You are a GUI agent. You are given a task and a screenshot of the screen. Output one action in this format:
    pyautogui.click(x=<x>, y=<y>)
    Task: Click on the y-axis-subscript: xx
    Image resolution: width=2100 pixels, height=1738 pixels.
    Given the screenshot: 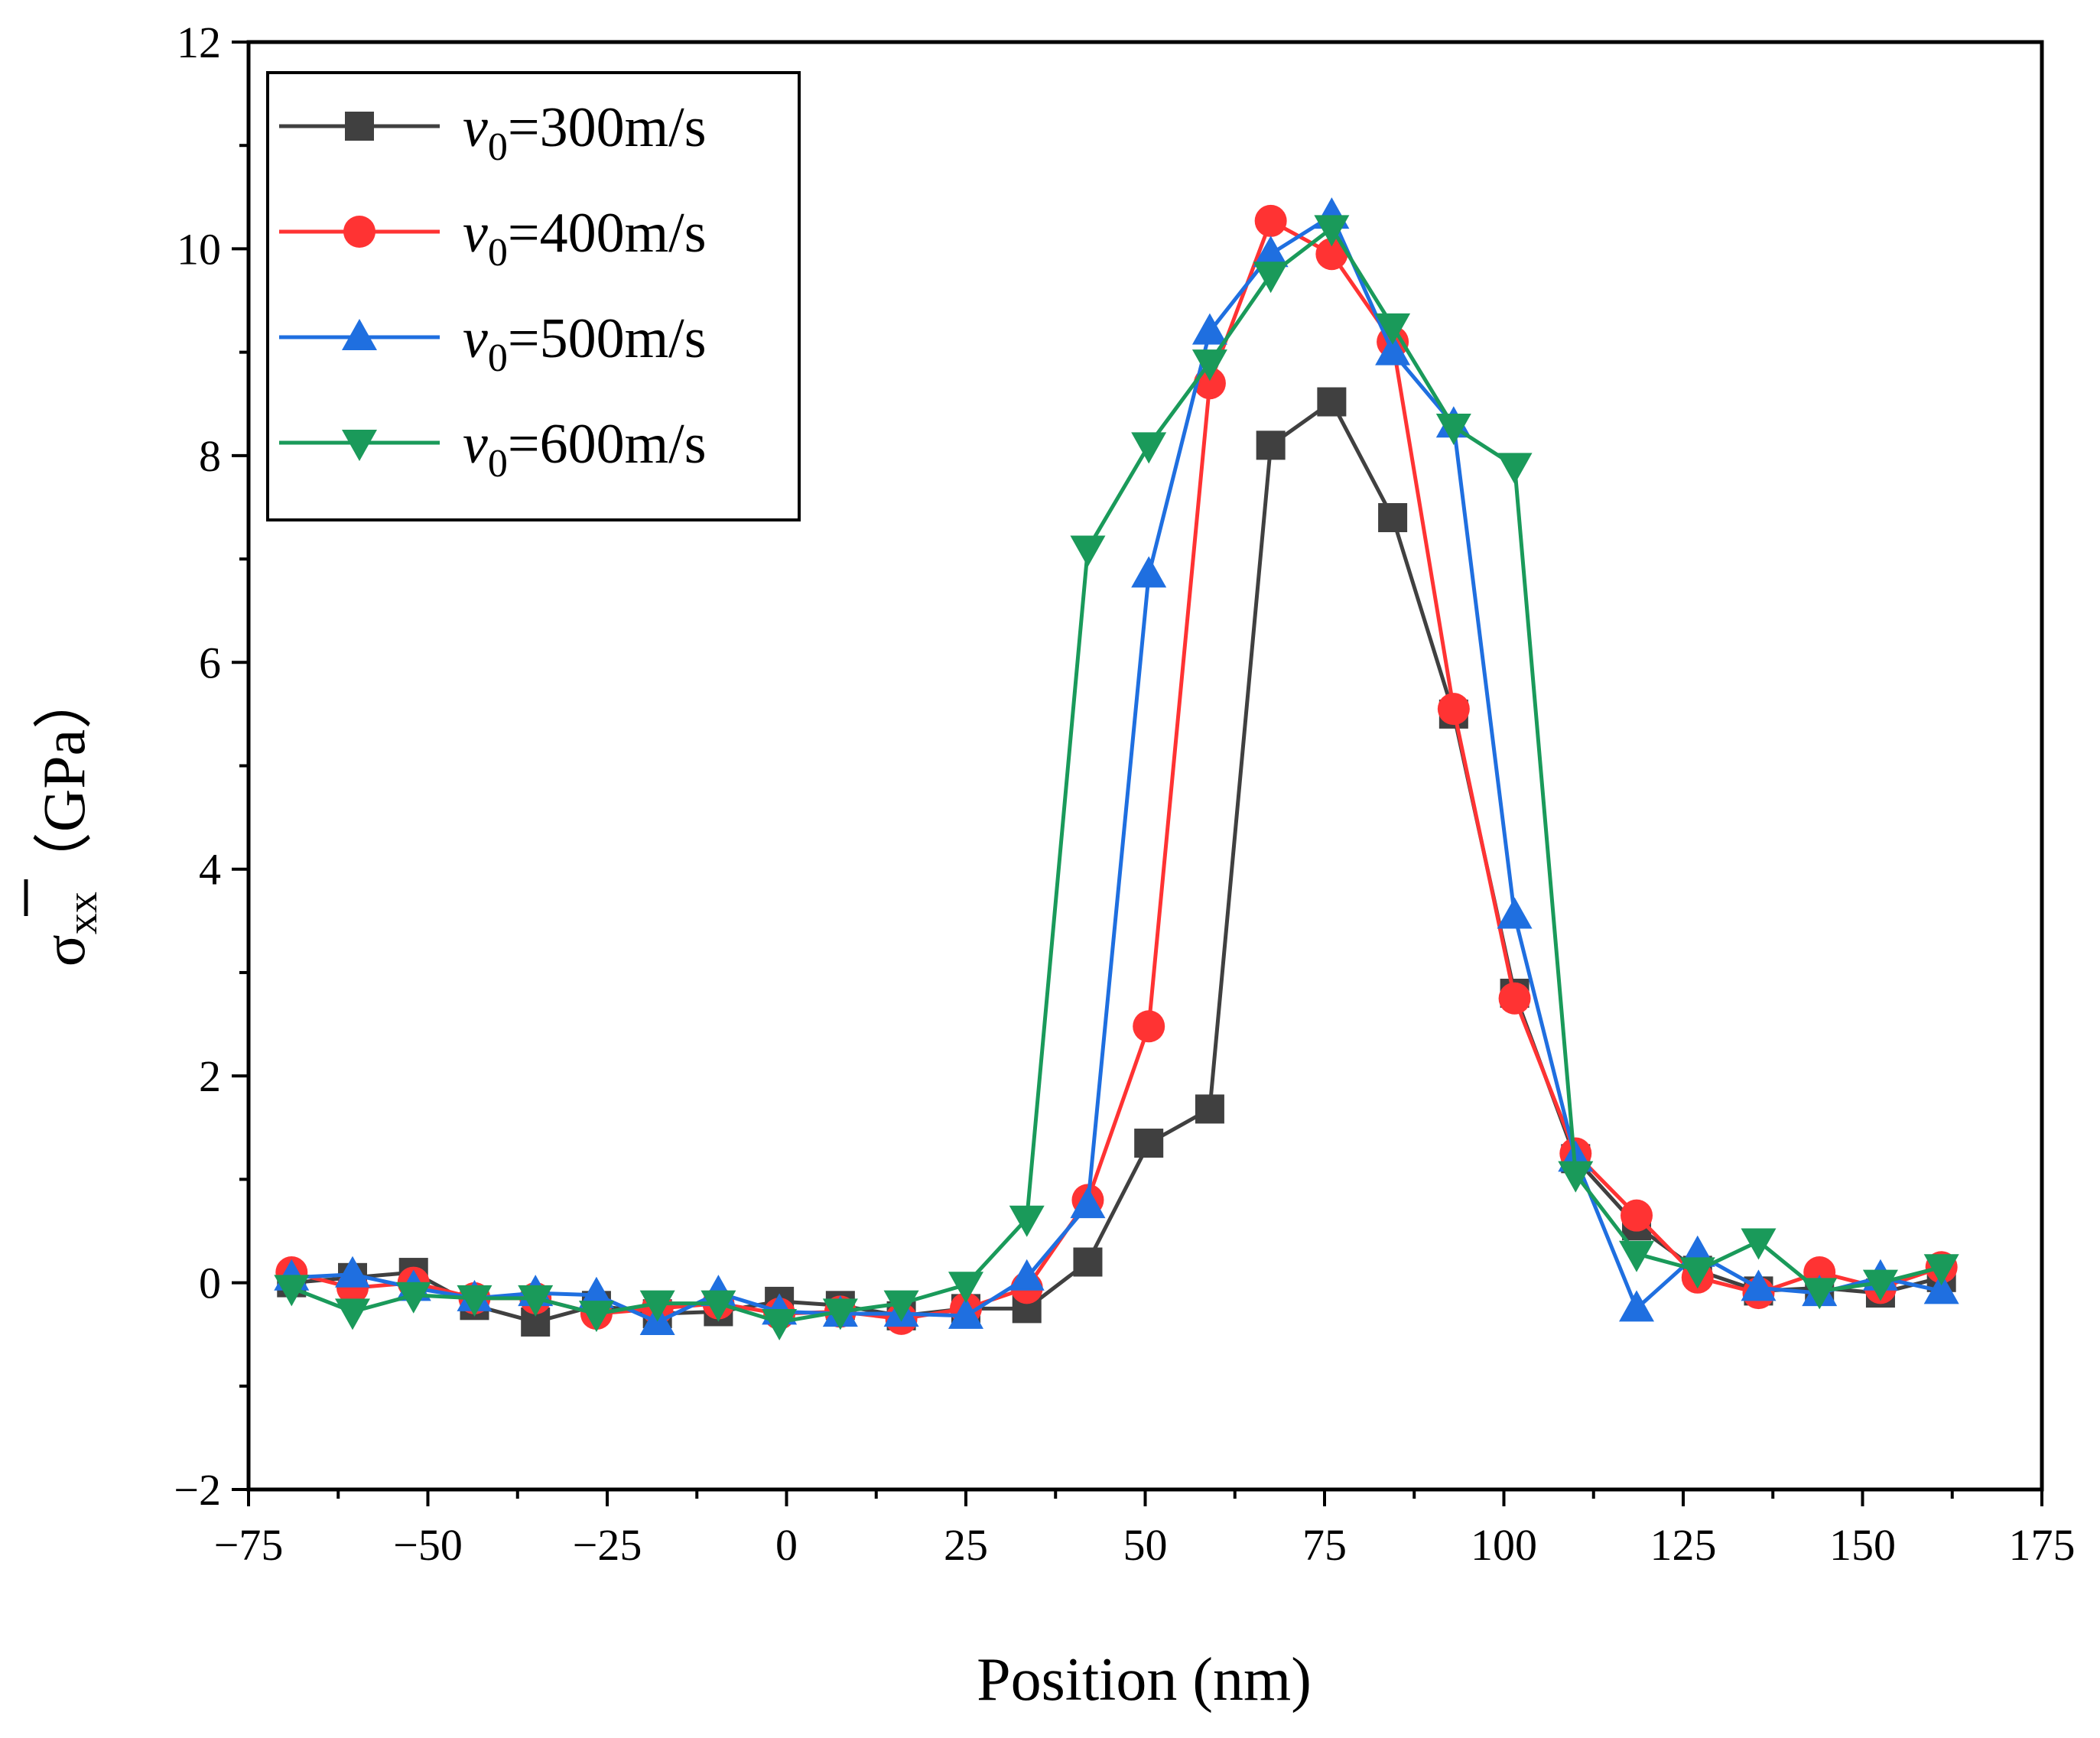 What is the action you would take?
    pyautogui.click(x=83, y=913)
    